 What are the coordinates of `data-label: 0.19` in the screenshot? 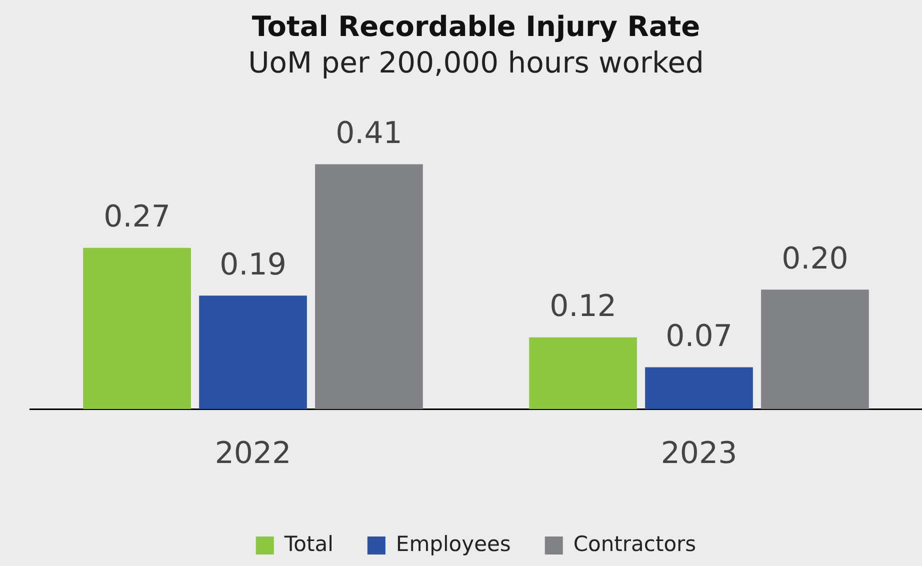 It's located at (253, 264).